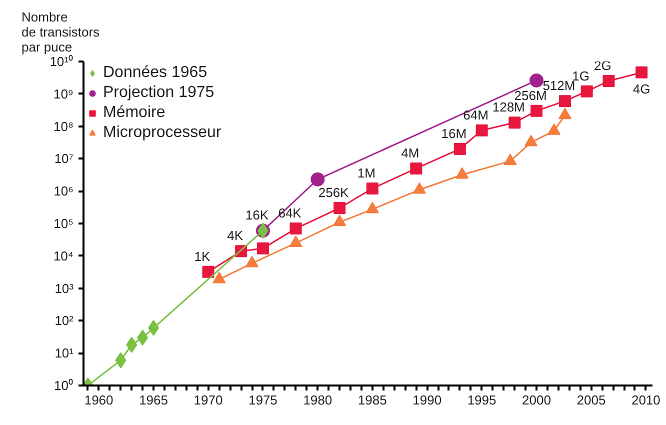 This screenshot has height=425, width=666. What do you see at coordinates (153, 400) in the screenshot?
I see `x-tick-label: 1965` at bounding box center [153, 400].